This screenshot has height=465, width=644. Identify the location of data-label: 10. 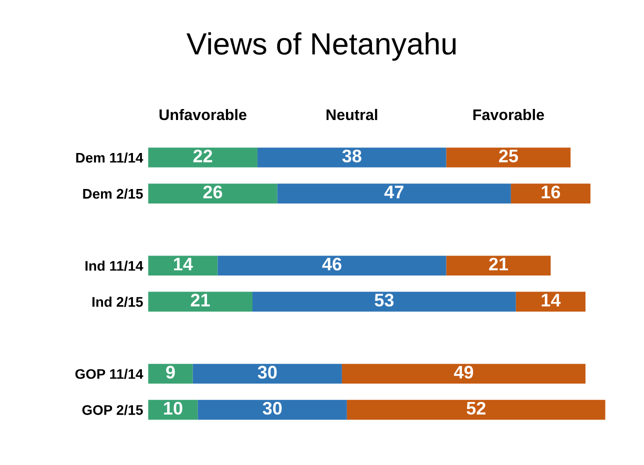
(173, 408).